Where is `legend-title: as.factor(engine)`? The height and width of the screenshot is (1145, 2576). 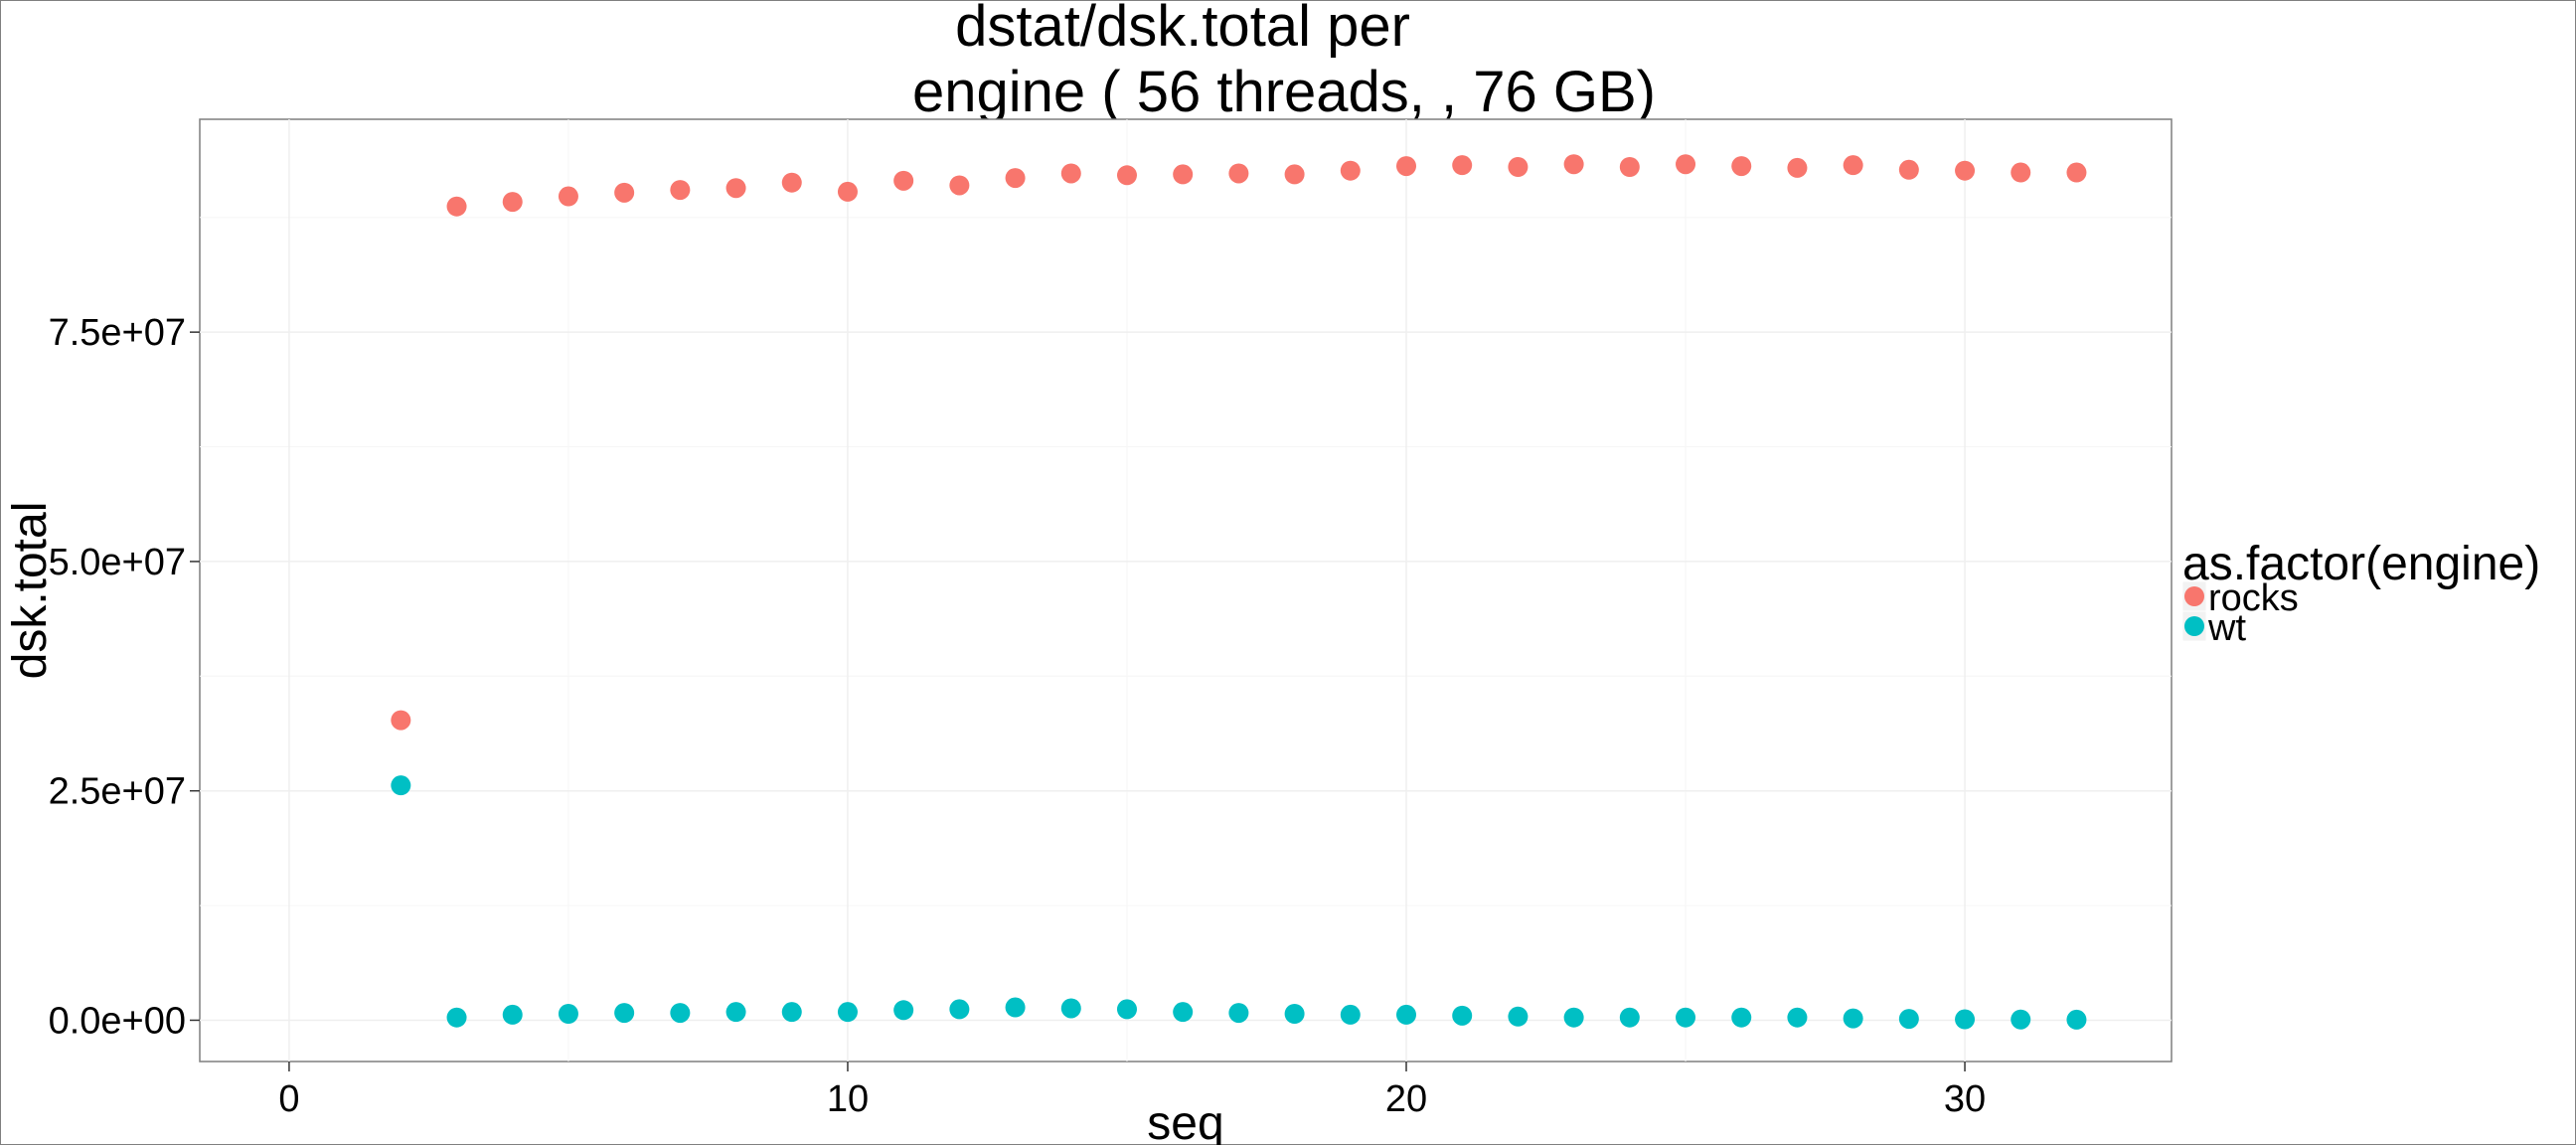
legend-title: as.factor(engine) is located at coordinates (2361, 564).